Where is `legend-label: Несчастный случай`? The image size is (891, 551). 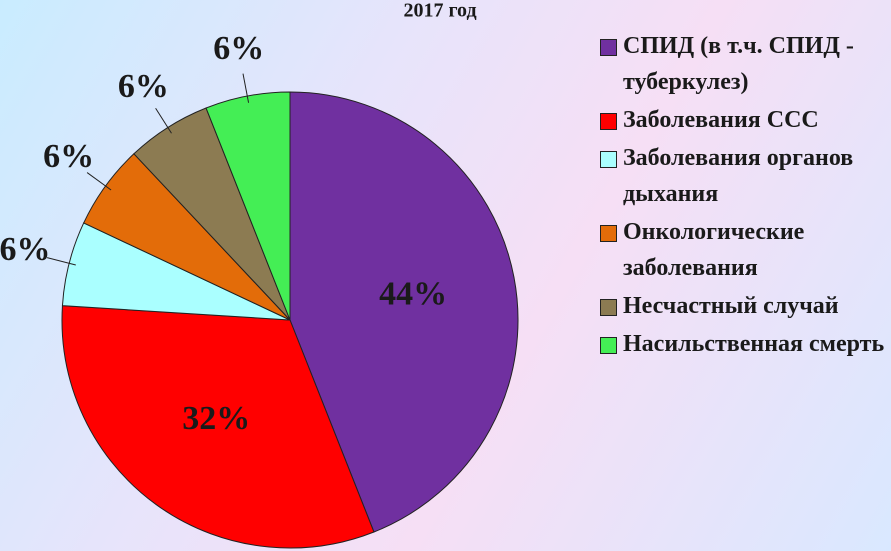
legend-label: Несчастный случай is located at coordinates (731, 306).